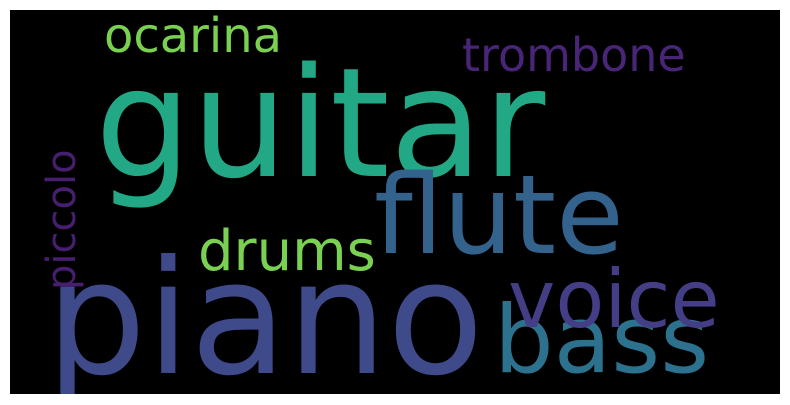  Describe the element at coordinates (193, 37) in the screenshot. I see `word-ocarina: ocarina` at that location.